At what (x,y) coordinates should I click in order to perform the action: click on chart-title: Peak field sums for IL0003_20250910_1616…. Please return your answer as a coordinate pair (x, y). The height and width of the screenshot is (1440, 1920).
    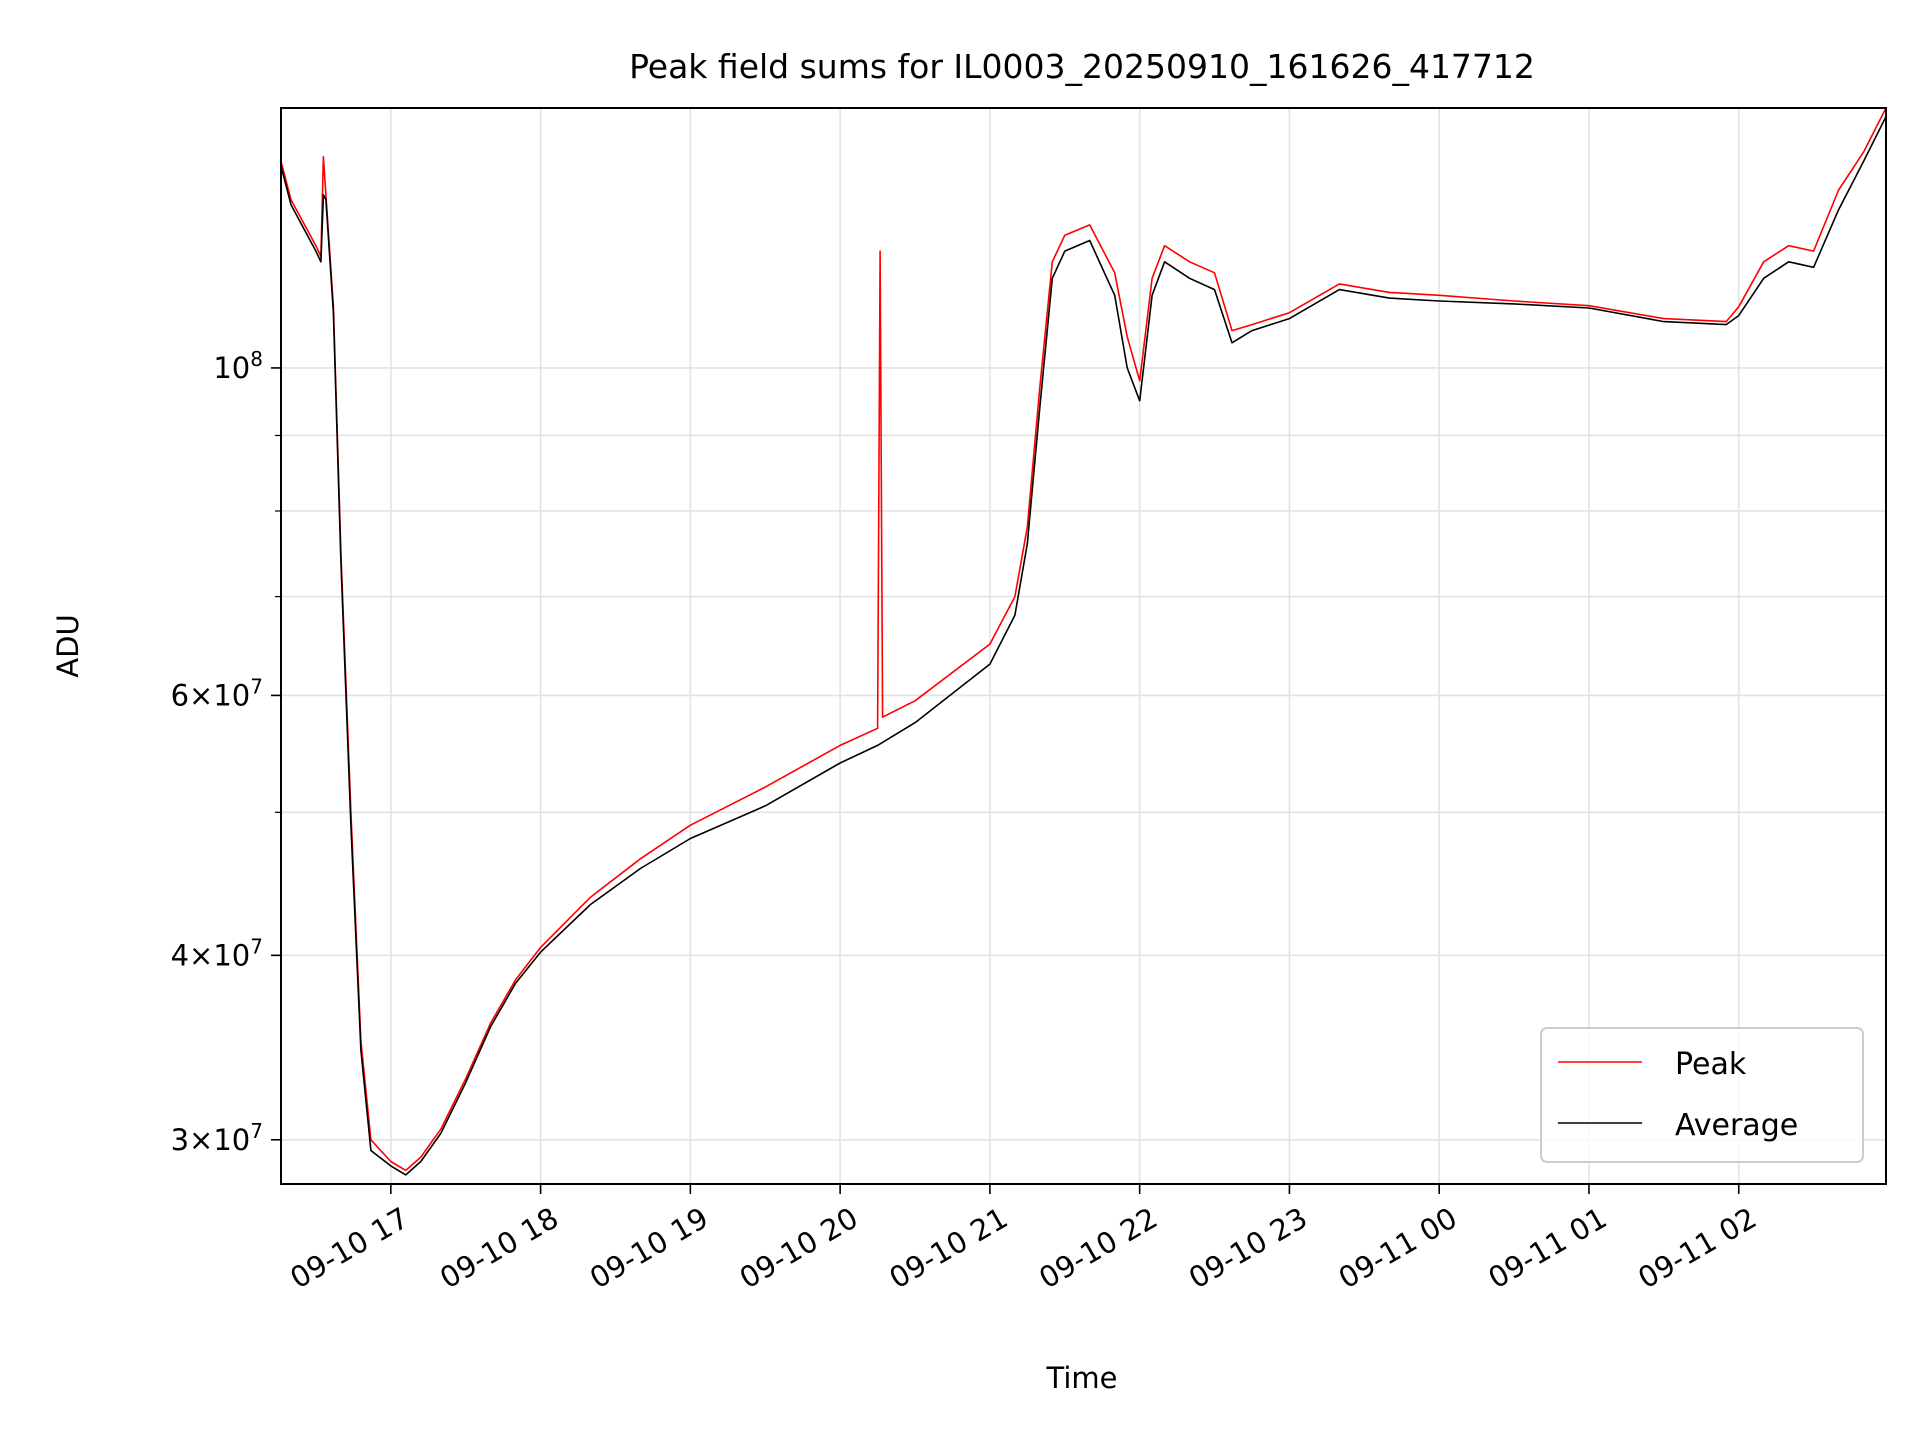
    Looking at the image, I should click on (1082, 66).